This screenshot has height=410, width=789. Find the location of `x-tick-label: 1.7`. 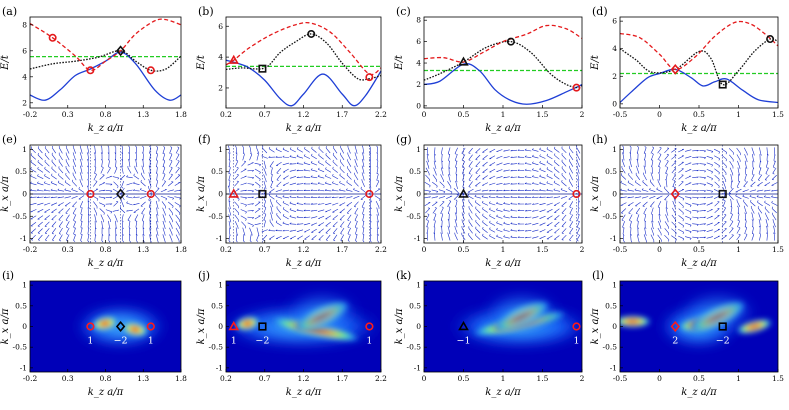

x-tick-label: 1.7 is located at coordinates (342, 249).